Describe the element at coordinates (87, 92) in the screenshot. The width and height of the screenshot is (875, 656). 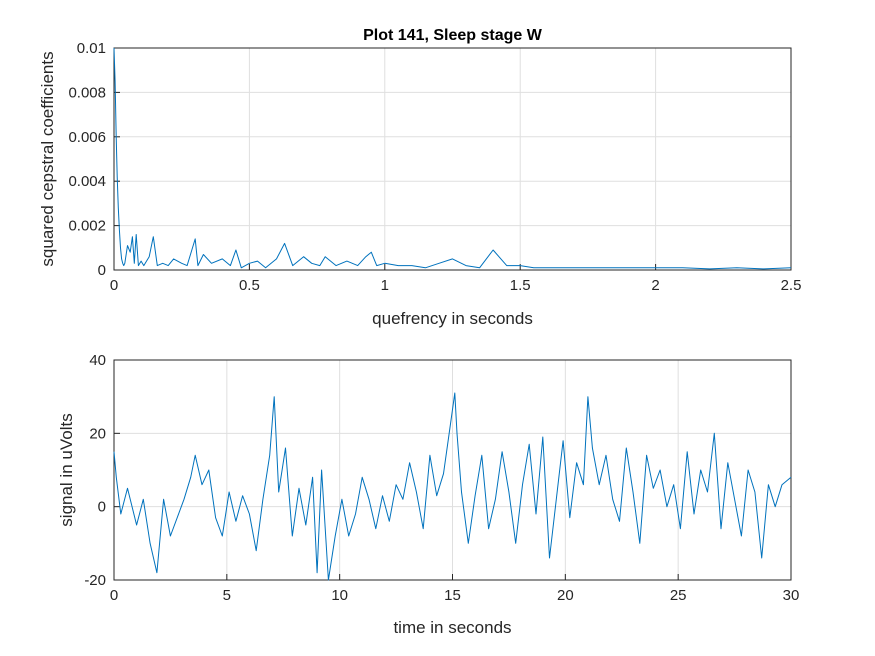
I see `cepstrum-y-tick-label: 0.008` at that location.